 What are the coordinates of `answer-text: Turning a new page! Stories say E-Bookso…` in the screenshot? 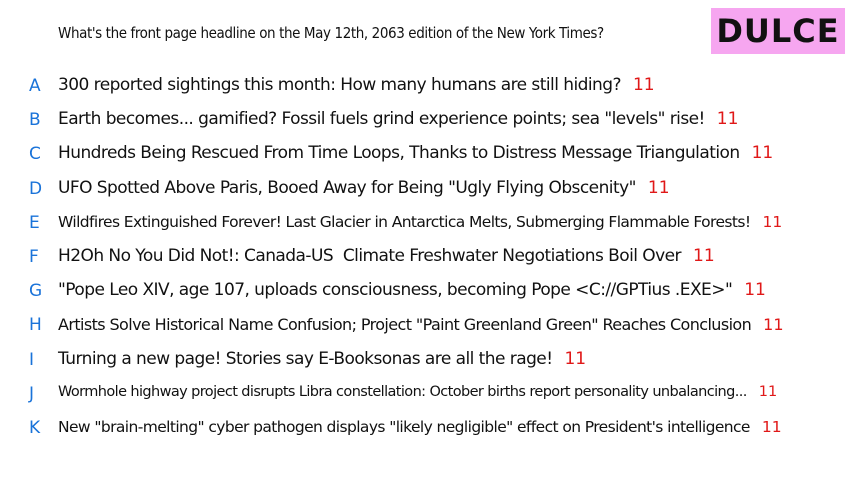 It's located at (305, 358).